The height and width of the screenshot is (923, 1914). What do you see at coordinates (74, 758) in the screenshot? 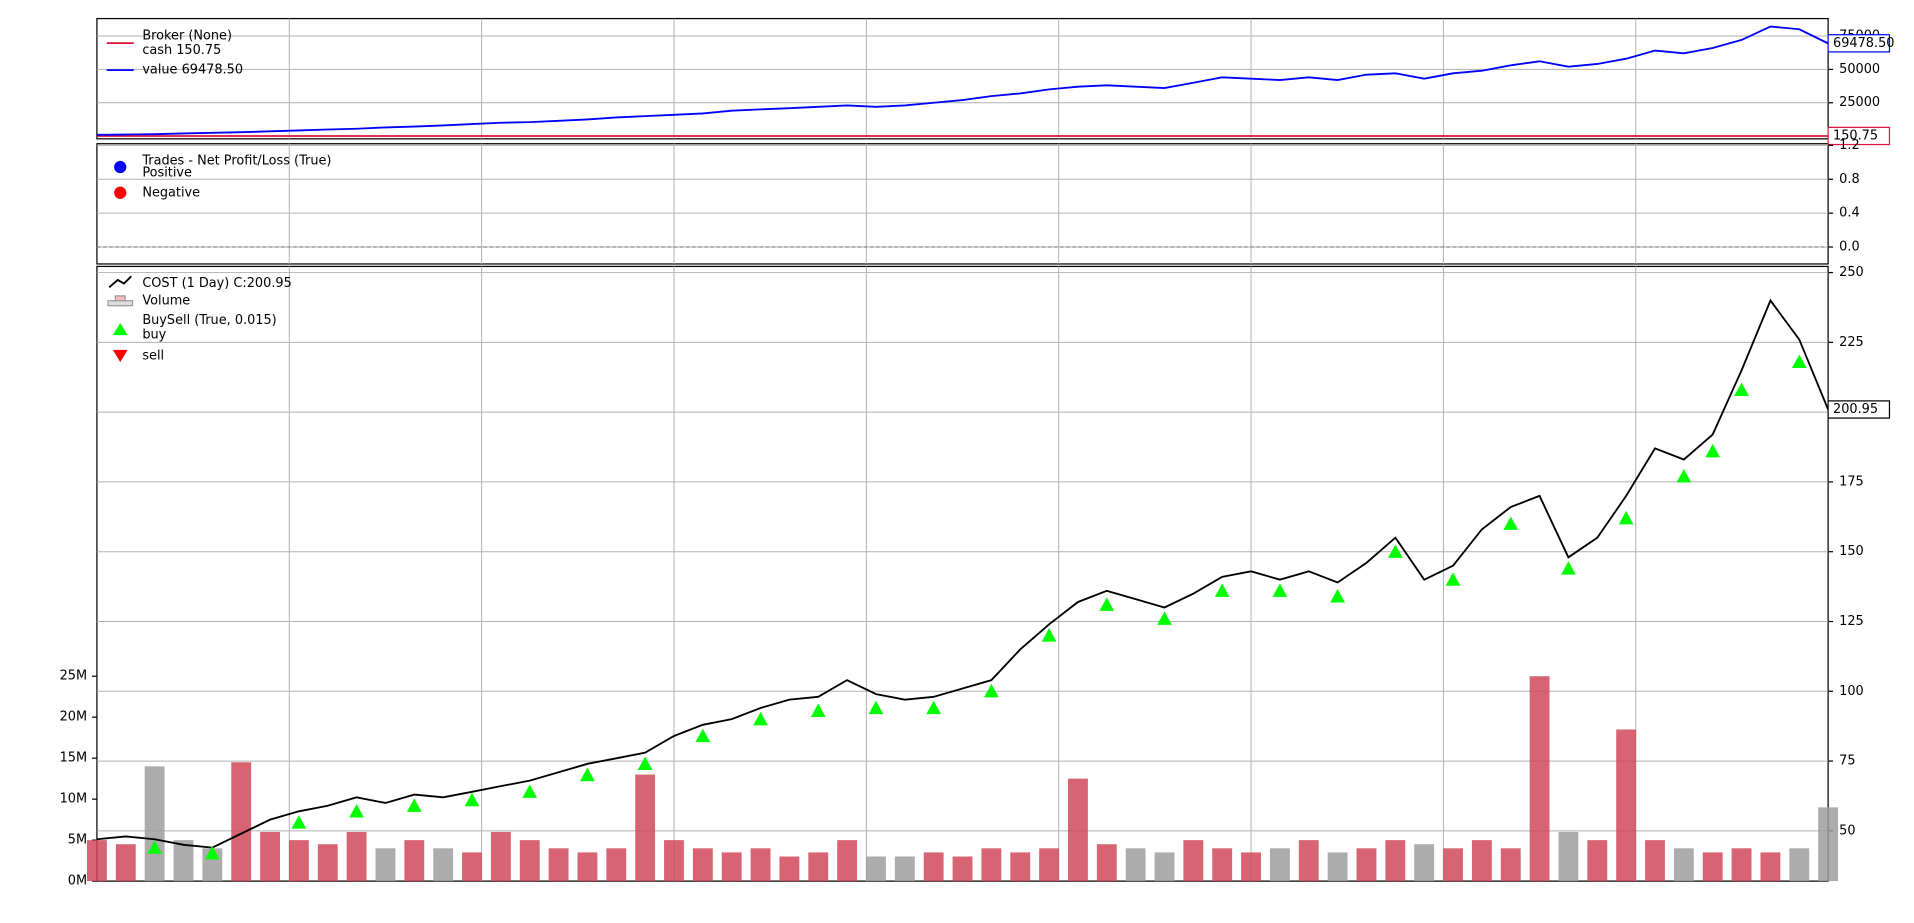
I see `y2-tick-label: 15M` at bounding box center [74, 758].